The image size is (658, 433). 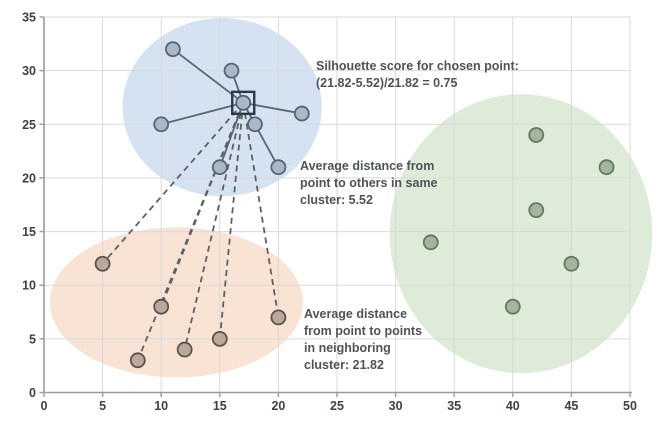 What do you see at coordinates (29, 125) in the screenshot?
I see `y-tick-label: 25` at bounding box center [29, 125].